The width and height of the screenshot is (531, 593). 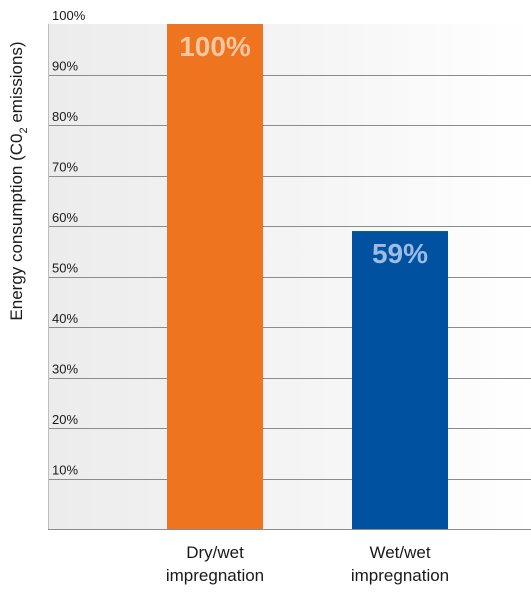 What do you see at coordinates (400, 380) in the screenshot?
I see `bar` at bounding box center [400, 380].